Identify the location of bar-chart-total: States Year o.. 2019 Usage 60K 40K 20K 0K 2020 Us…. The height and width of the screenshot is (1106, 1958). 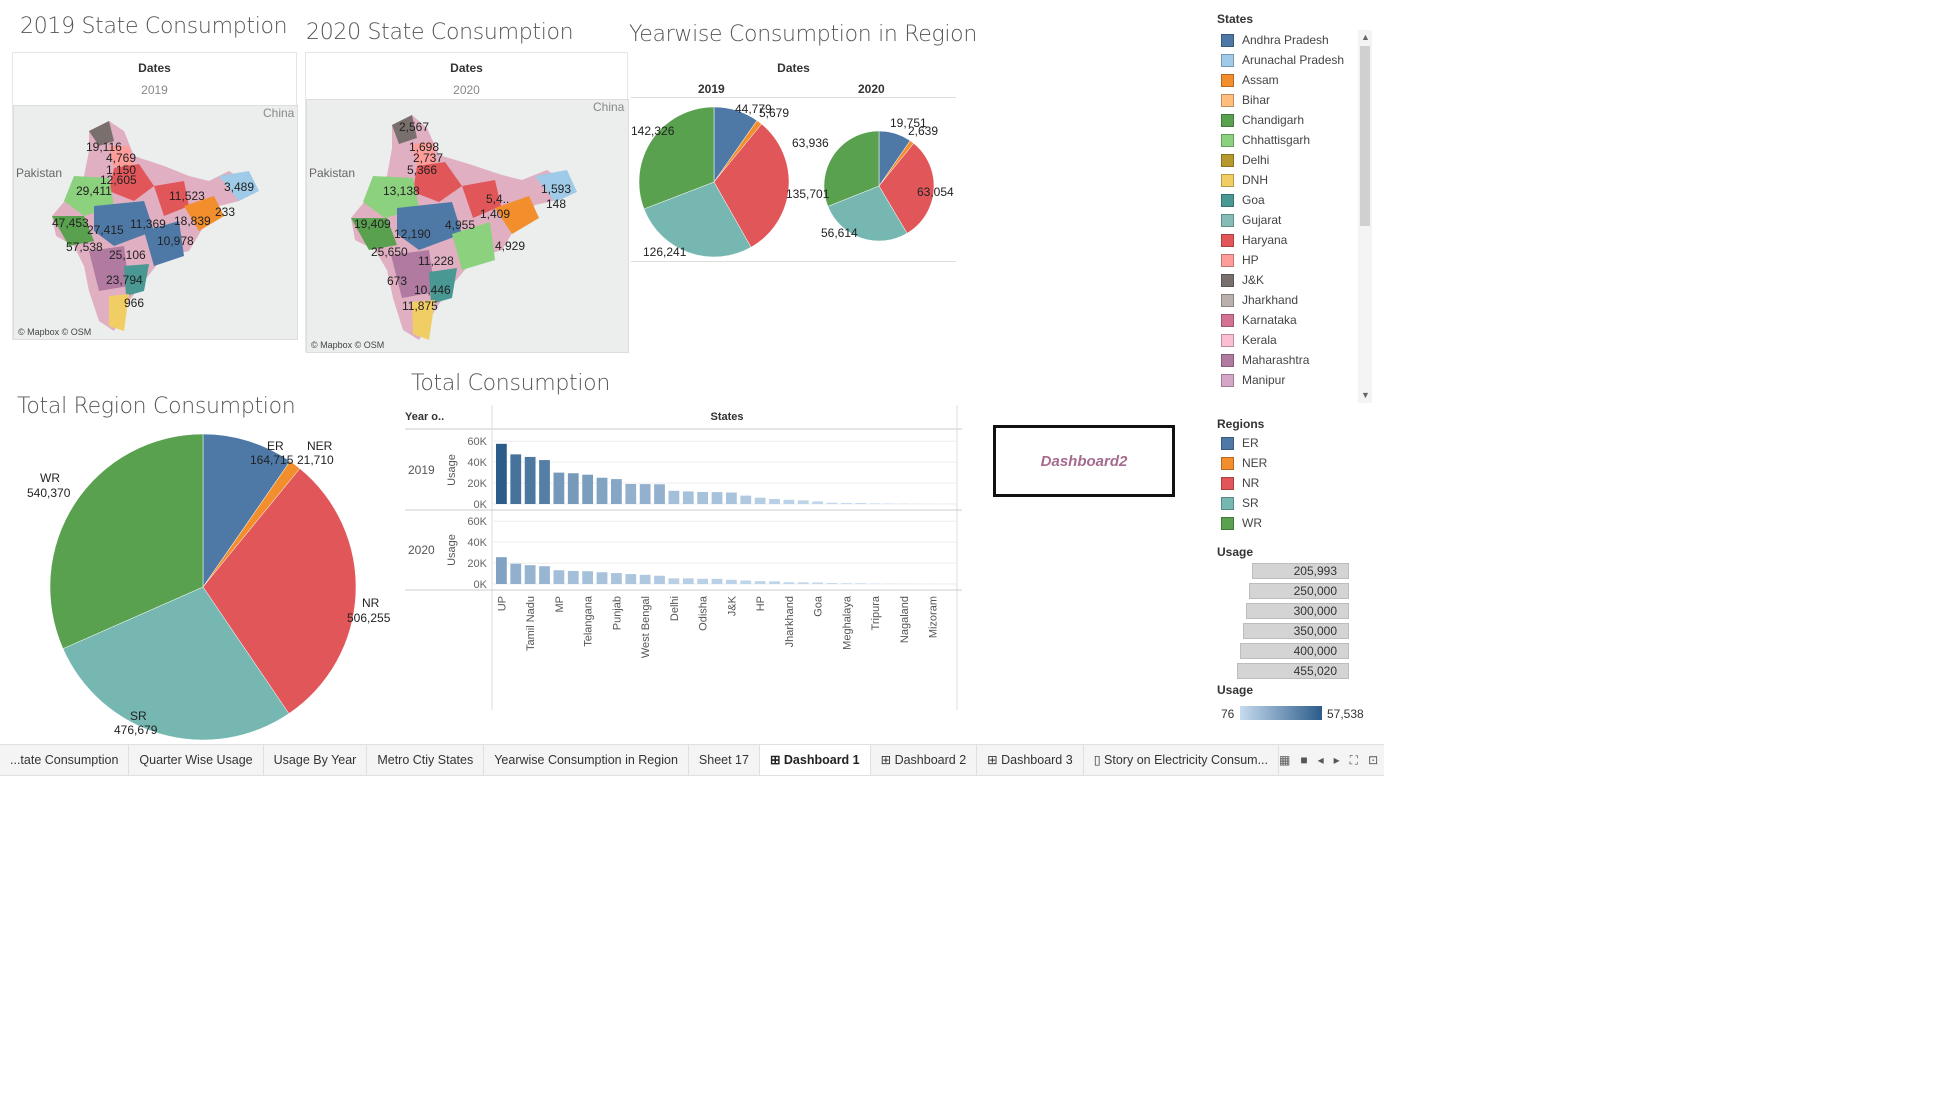
(690, 560).